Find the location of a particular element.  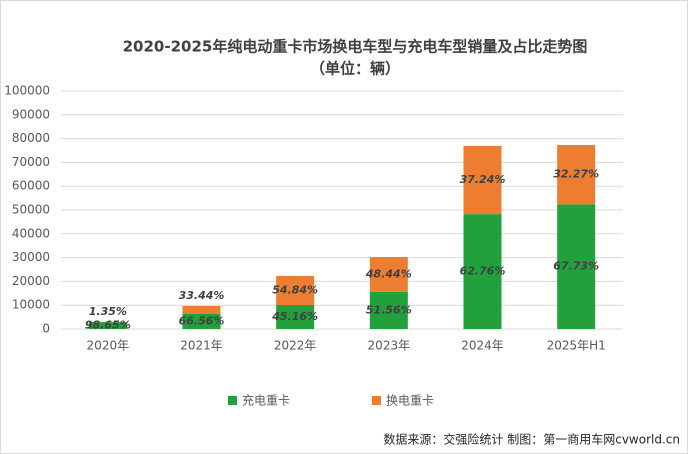

share-label: 62.76% is located at coordinates (483, 271).